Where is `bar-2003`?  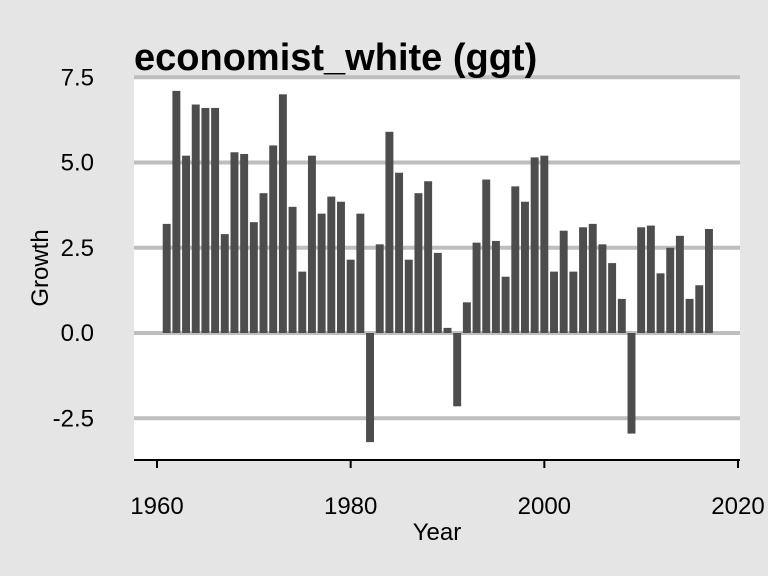 bar-2003 is located at coordinates (573, 302).